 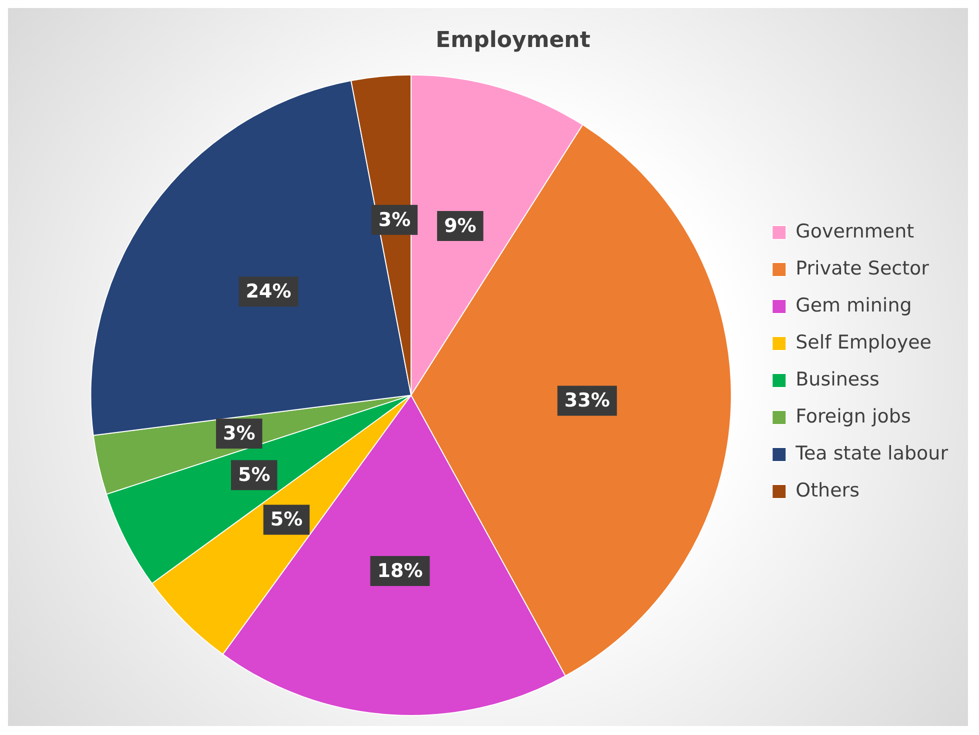 What do you see at coordinates (854, 305) in the screenshot?
I see `legend-label: Gem mining` at bounding box center [854, 305].